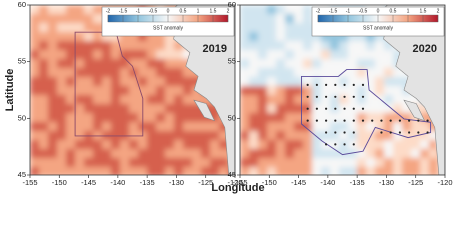 This screenshot has width=474, height=240. I want to click on y-axis-title: Latitude, so click(10, 90).